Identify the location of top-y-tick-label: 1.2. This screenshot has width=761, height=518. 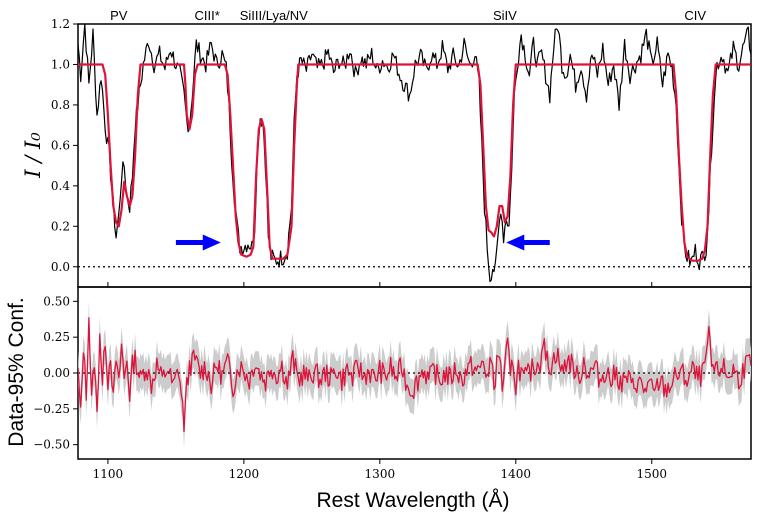
(60, 24).